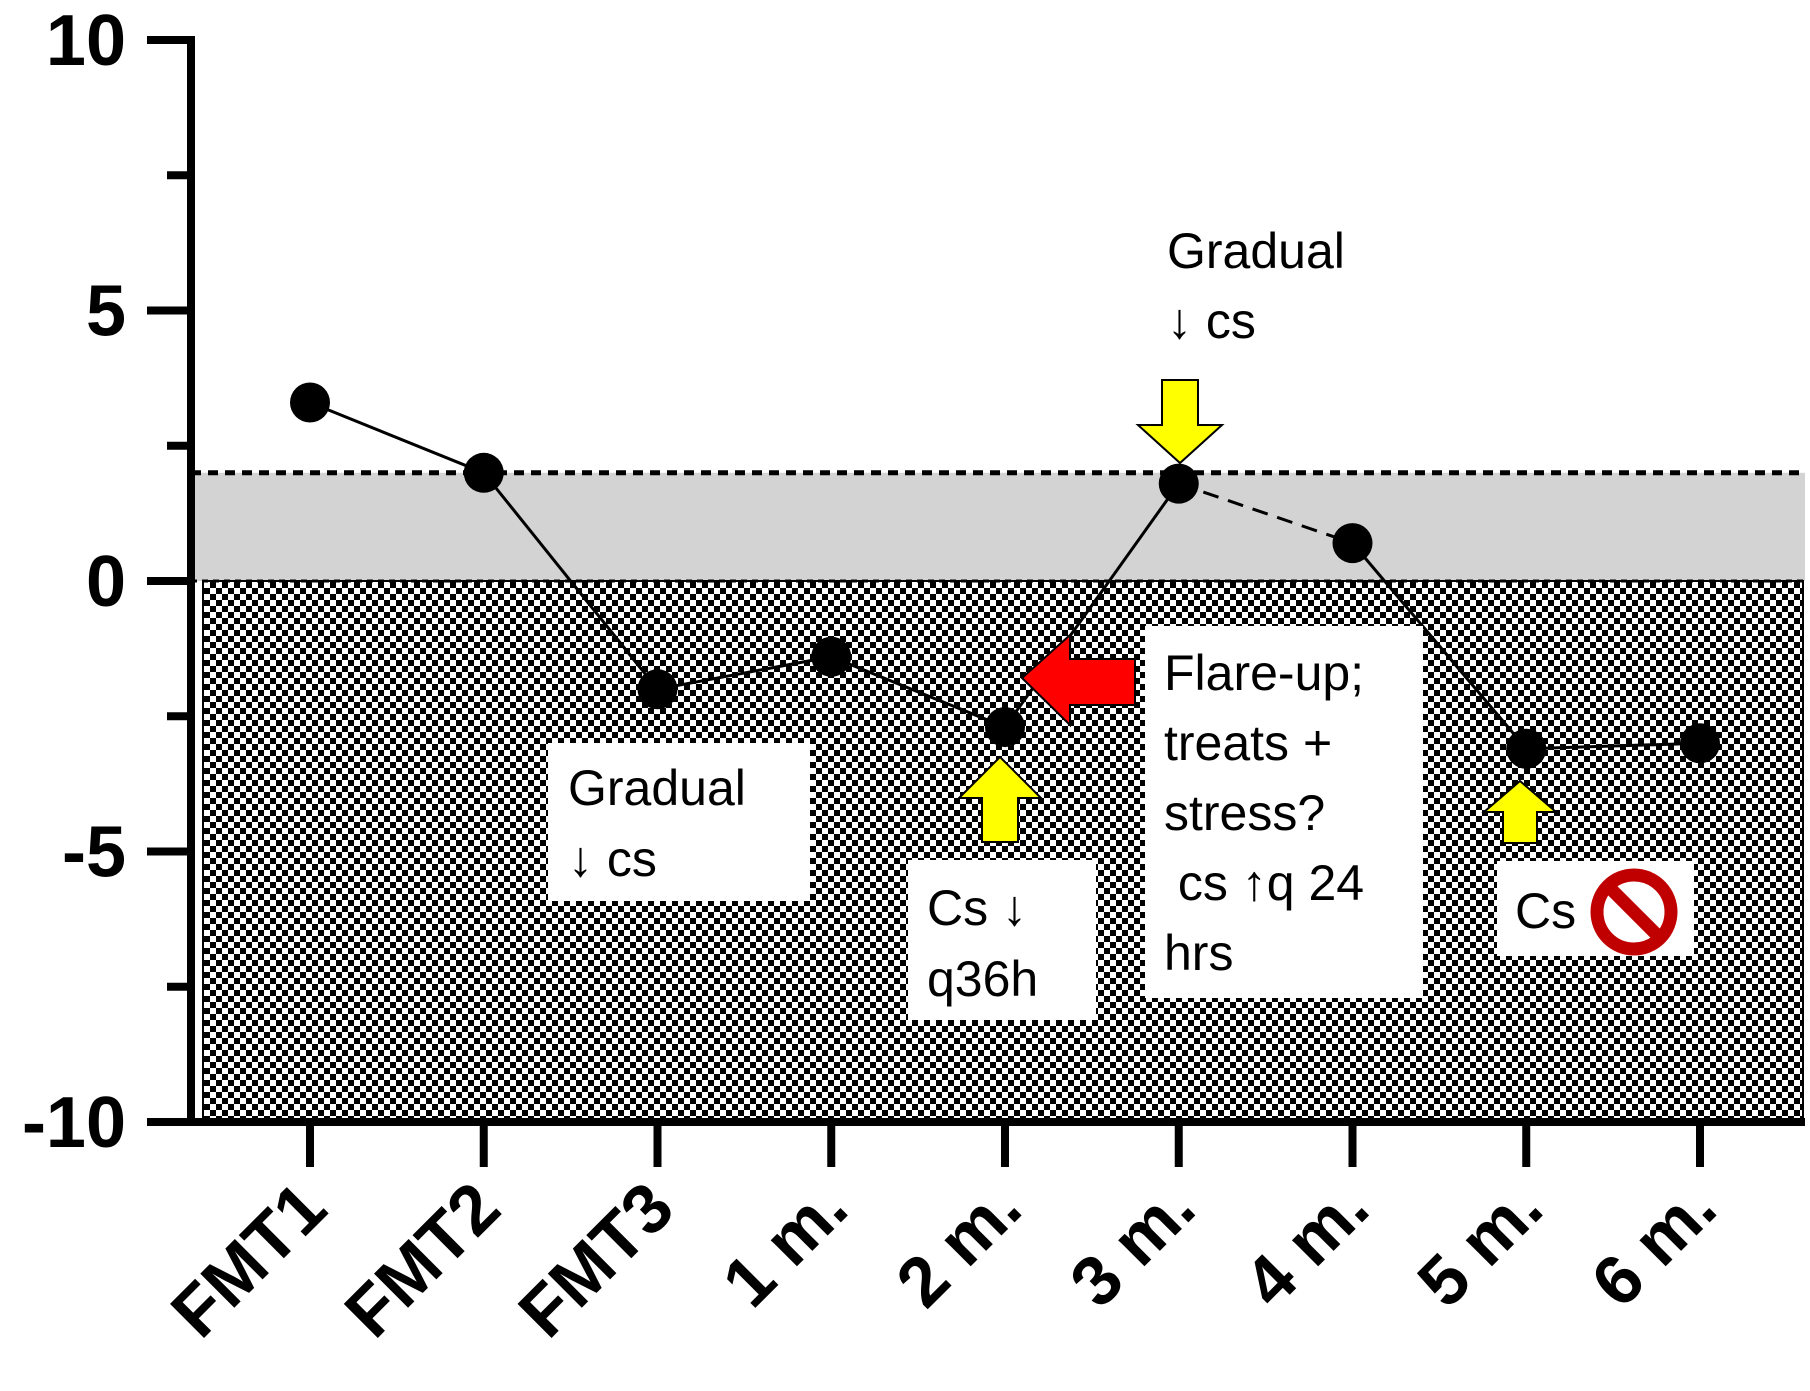 The width and height of the screenshot is (1810, 1391). I want to click on y-tick-label: -10, so click(74, 1123).